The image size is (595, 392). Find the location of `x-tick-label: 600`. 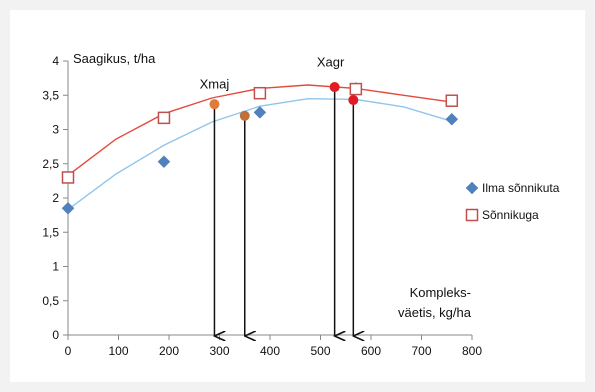

x-tick-label: 600 is located at coordinates (371, 351).